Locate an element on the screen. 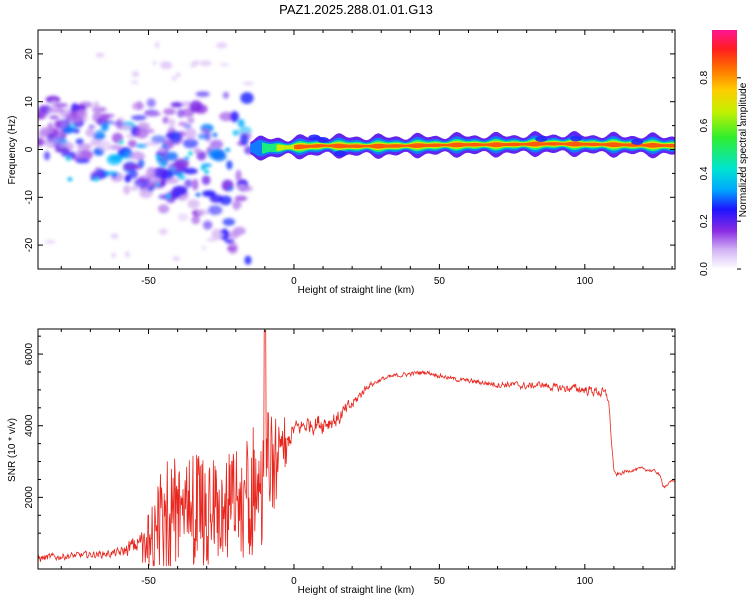 This screenshot has width=750, height=600. x-tick-label: 0 is located at coordinates (294, 581).